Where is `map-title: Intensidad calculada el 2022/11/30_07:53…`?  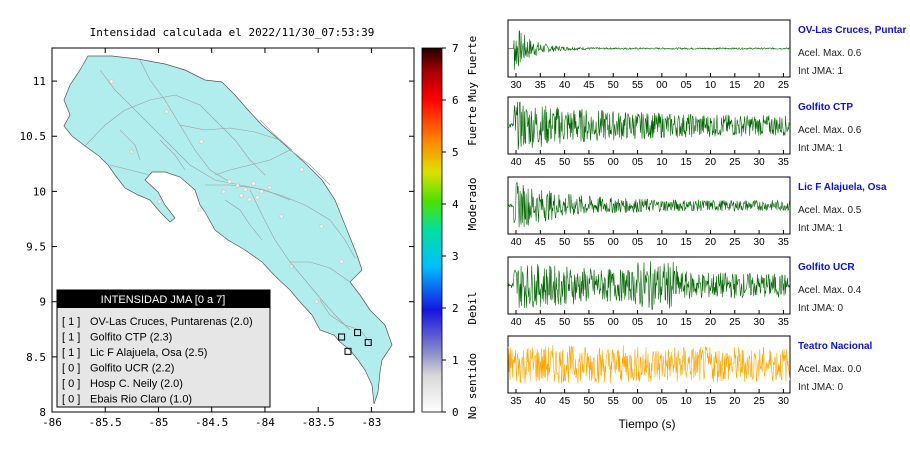 map-title: Intensidad calculada el 2022/11/30_07:53… is located at coordinates (232, 32).